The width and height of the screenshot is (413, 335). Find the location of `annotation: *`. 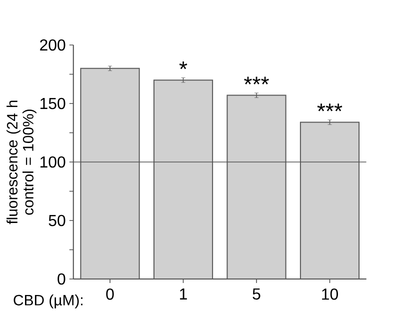

annotation: * is located at coordinates (183, 65).